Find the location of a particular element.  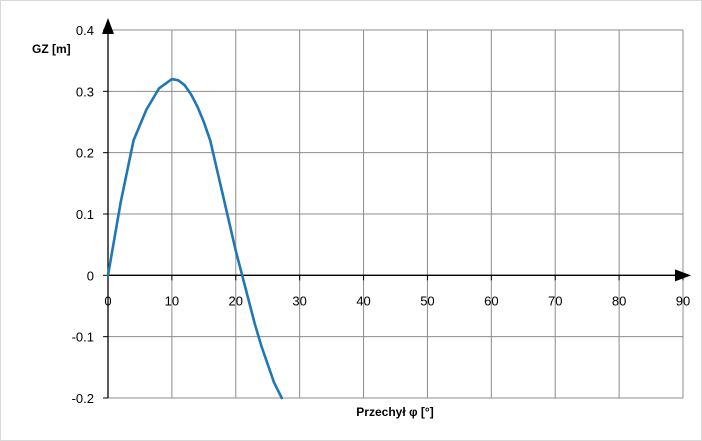

x-tick-label: 70 is located at coordinates (555, 300).